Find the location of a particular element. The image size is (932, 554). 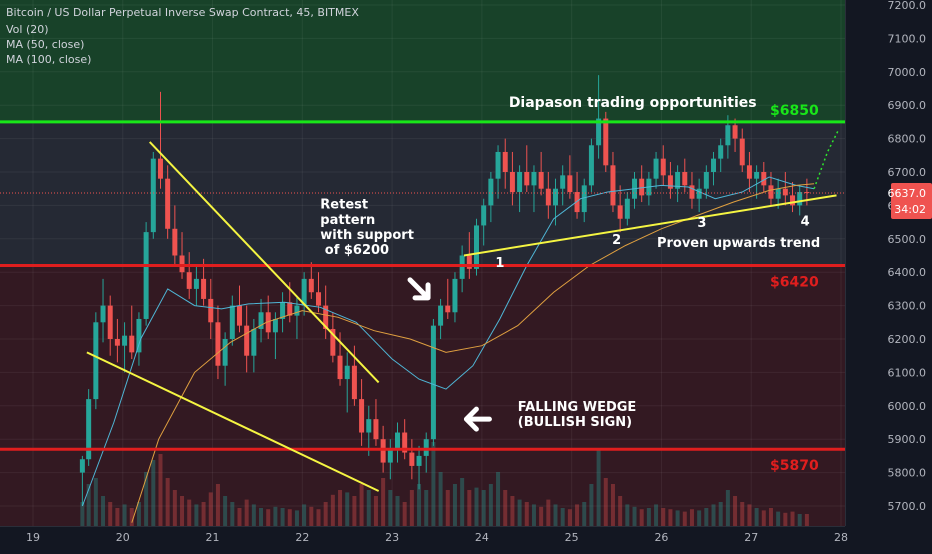

annotation-text: with support is located at coordinates (367, 235).